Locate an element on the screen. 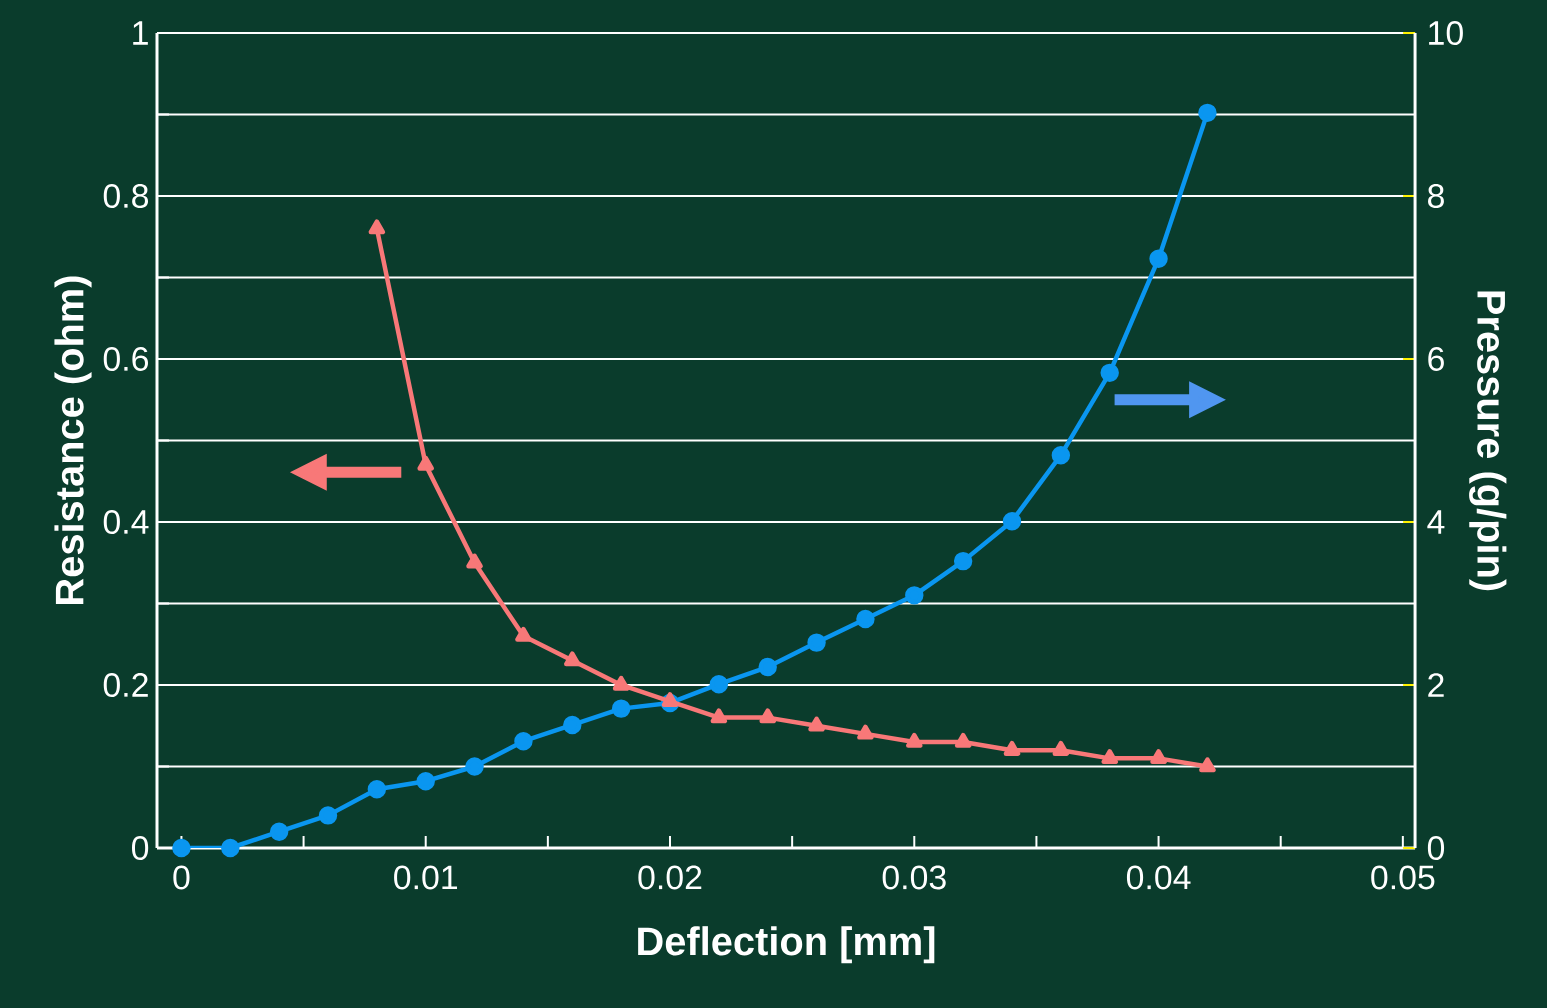  x-axis-title: Deflection [mm] is located at coordinates (786, 945).